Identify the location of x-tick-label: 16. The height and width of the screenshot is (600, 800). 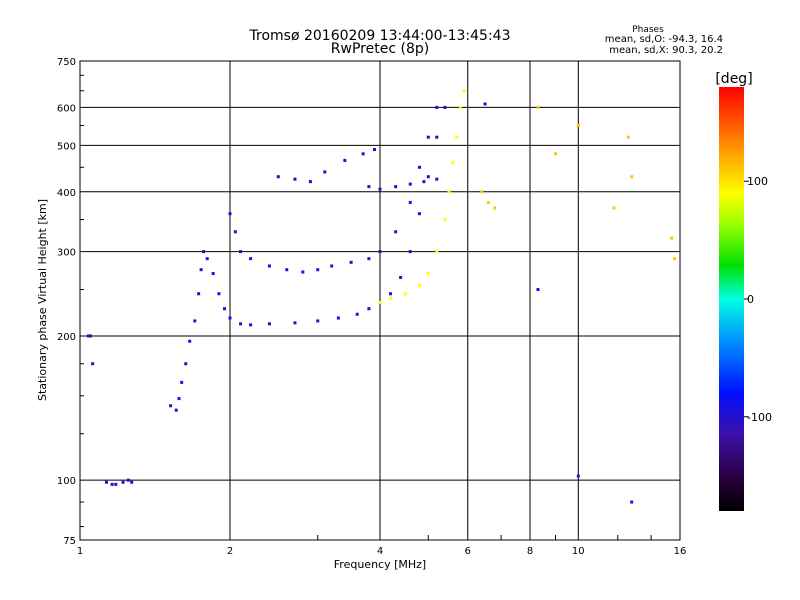
(680, 551).